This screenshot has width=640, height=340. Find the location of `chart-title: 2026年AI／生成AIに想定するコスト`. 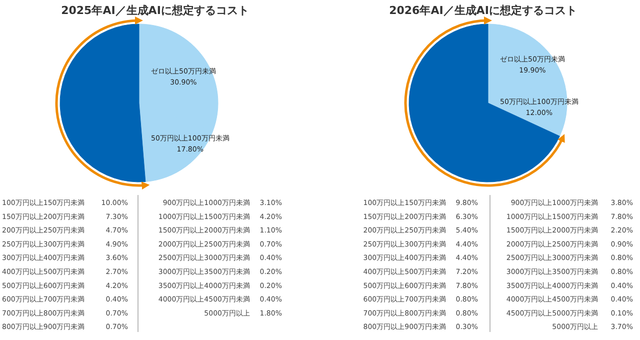

chart-title: 2026年AI／生成AIに想定するコスト is located at coordinates (483, 10).